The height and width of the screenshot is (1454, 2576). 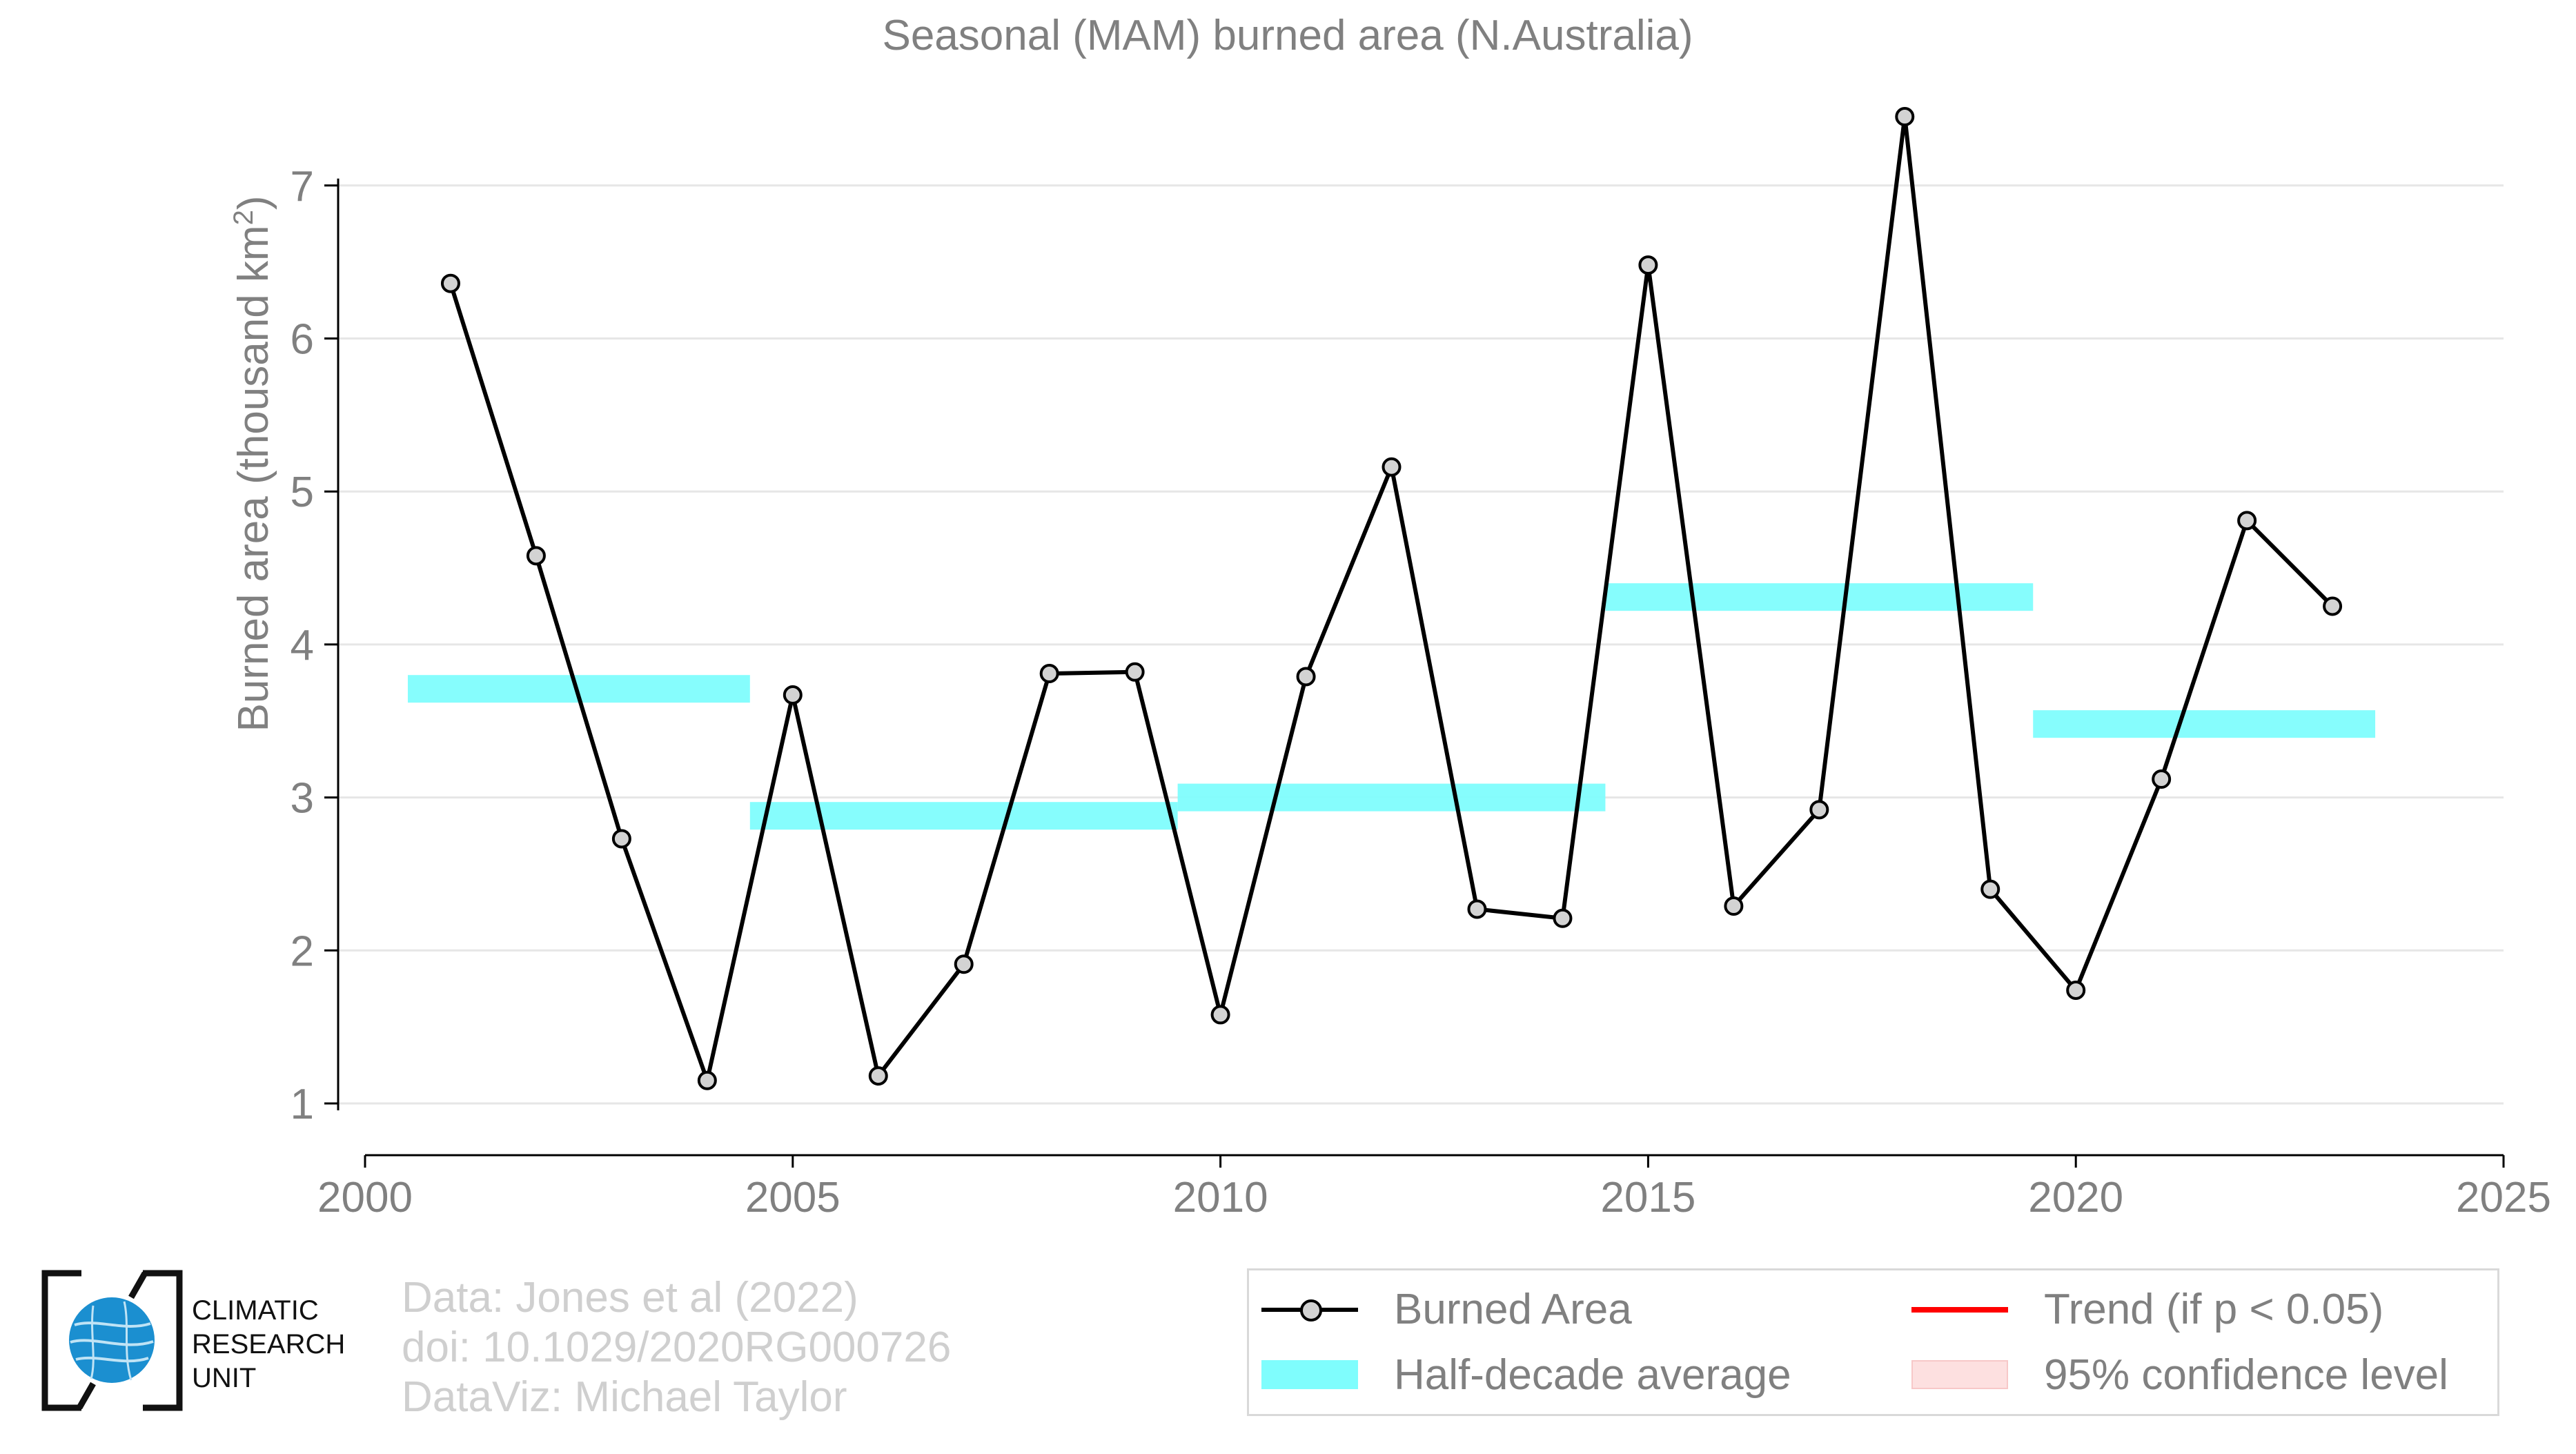 What do you see at coordinates (878, 1076) in the screenshot?
I see `data-point-2006` at bounding box center [878, 1076].